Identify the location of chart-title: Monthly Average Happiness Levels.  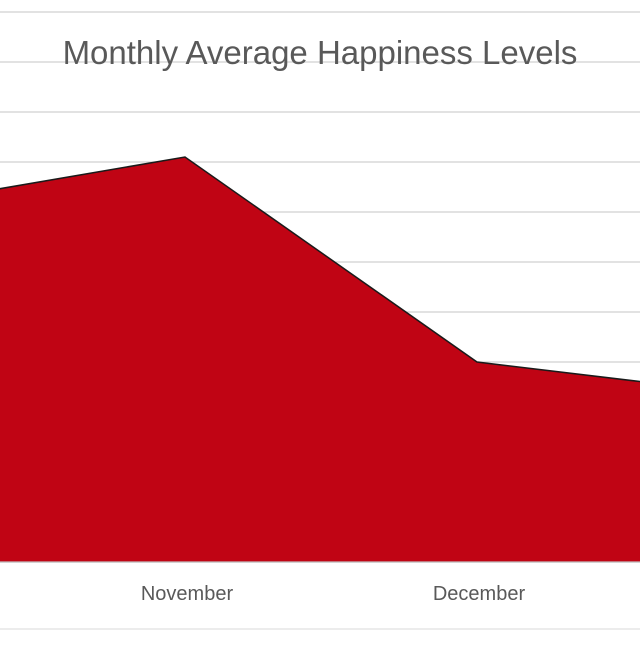
(320, 53).